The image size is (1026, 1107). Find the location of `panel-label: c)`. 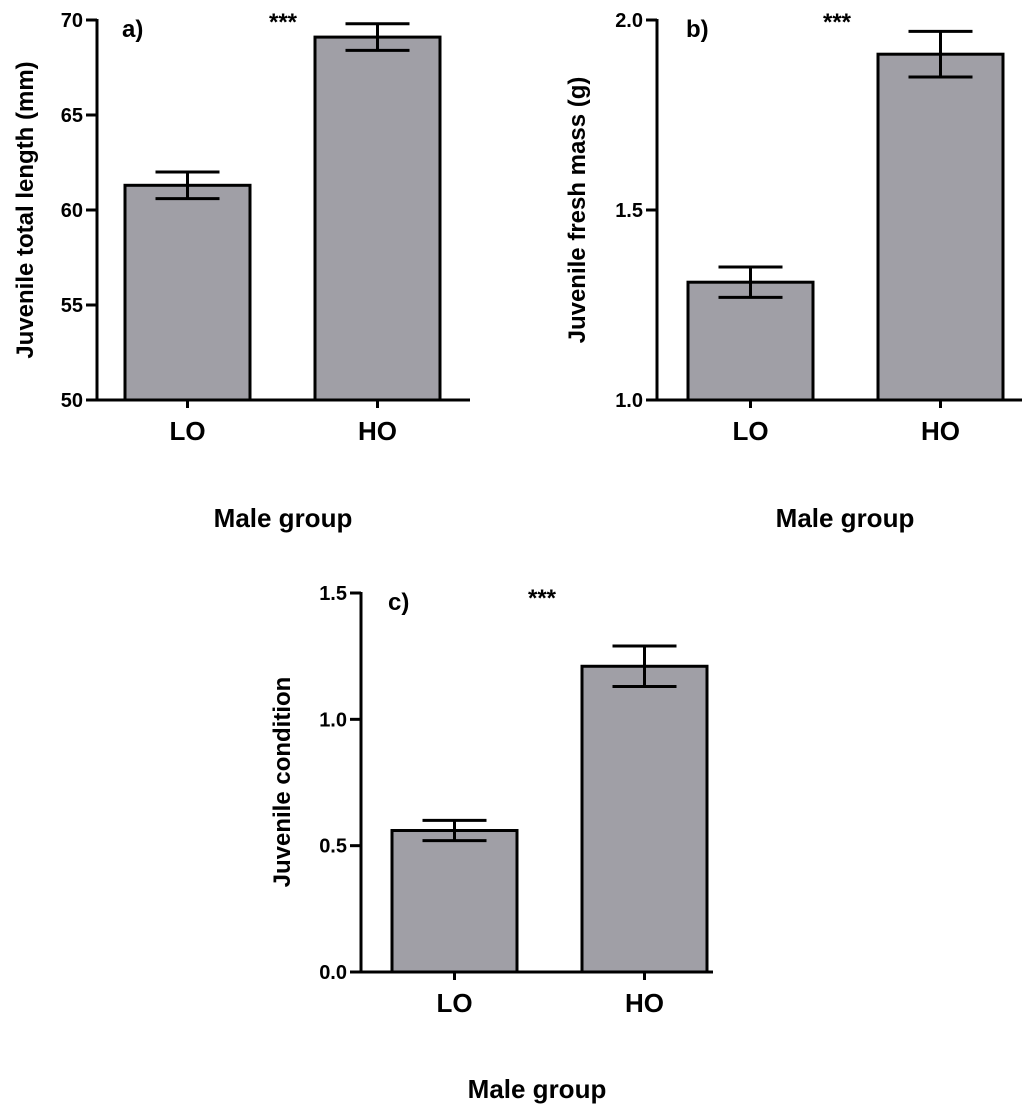

panel-label: c) is located at coordinates (398, 602).